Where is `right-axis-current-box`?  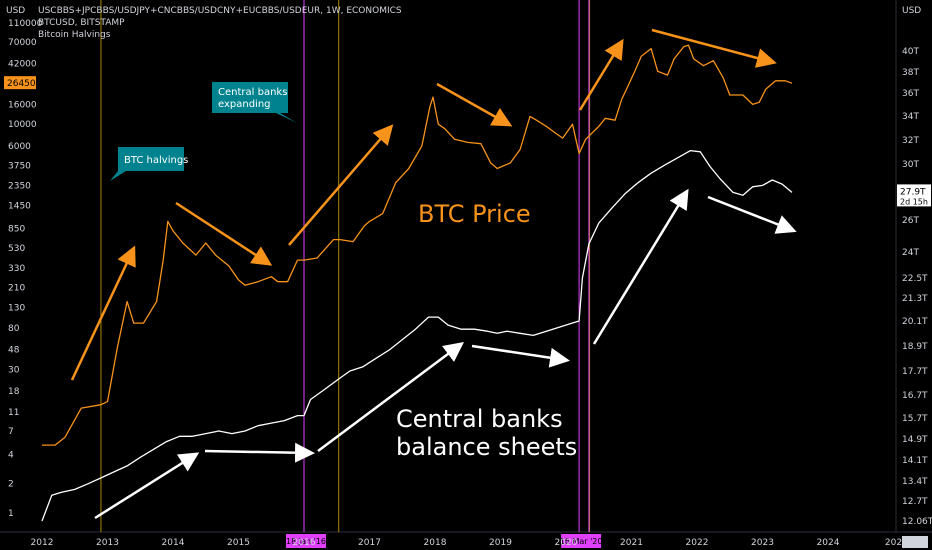 right-axis-current-box is located at coordinates (914, 195).